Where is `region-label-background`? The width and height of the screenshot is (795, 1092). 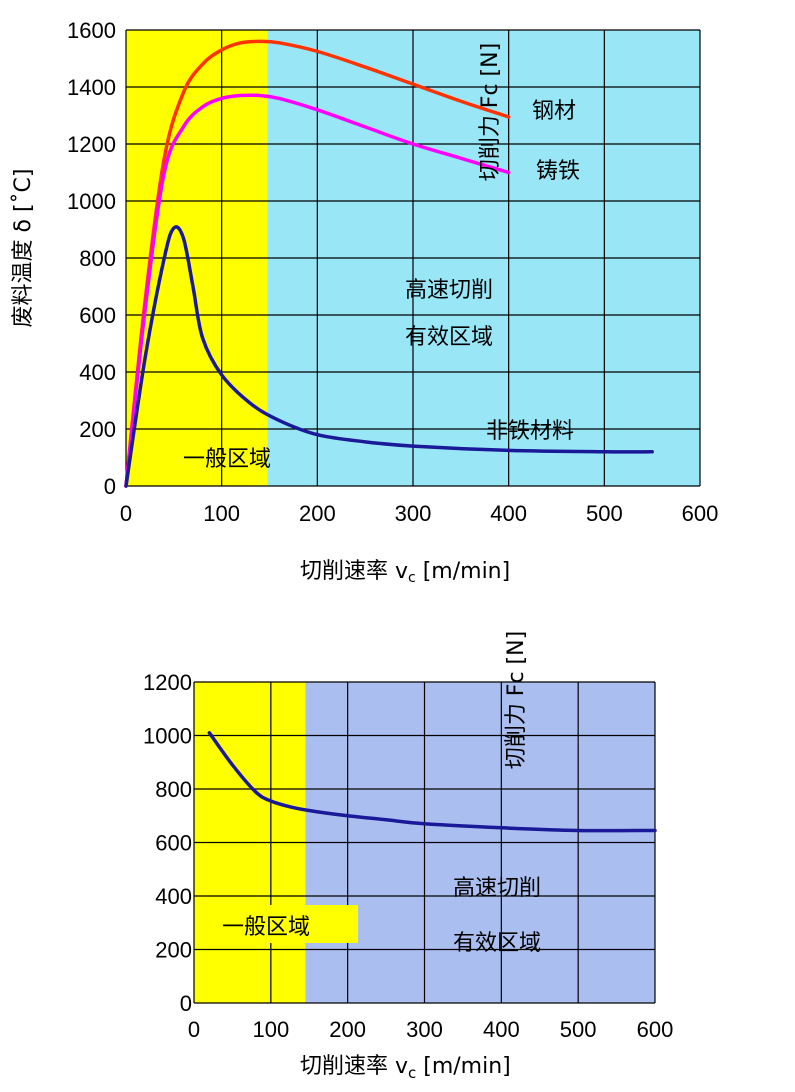
region-label-background is located at coordinates (288, 924).